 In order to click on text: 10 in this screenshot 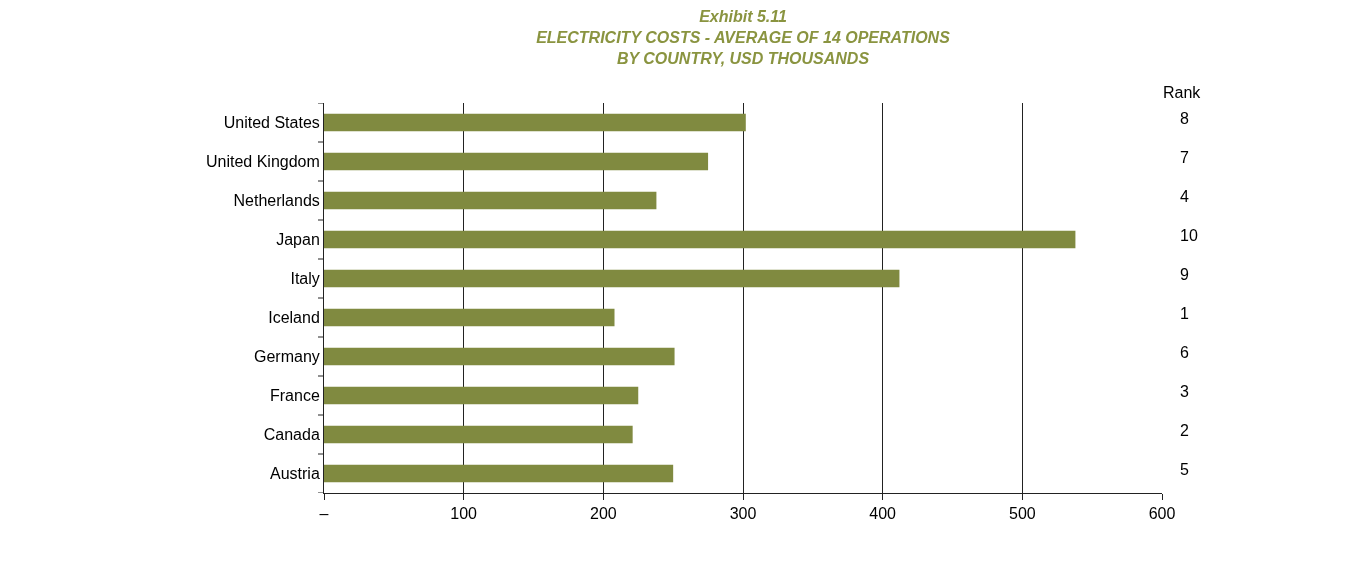, I will do `click(1189, 235)`.